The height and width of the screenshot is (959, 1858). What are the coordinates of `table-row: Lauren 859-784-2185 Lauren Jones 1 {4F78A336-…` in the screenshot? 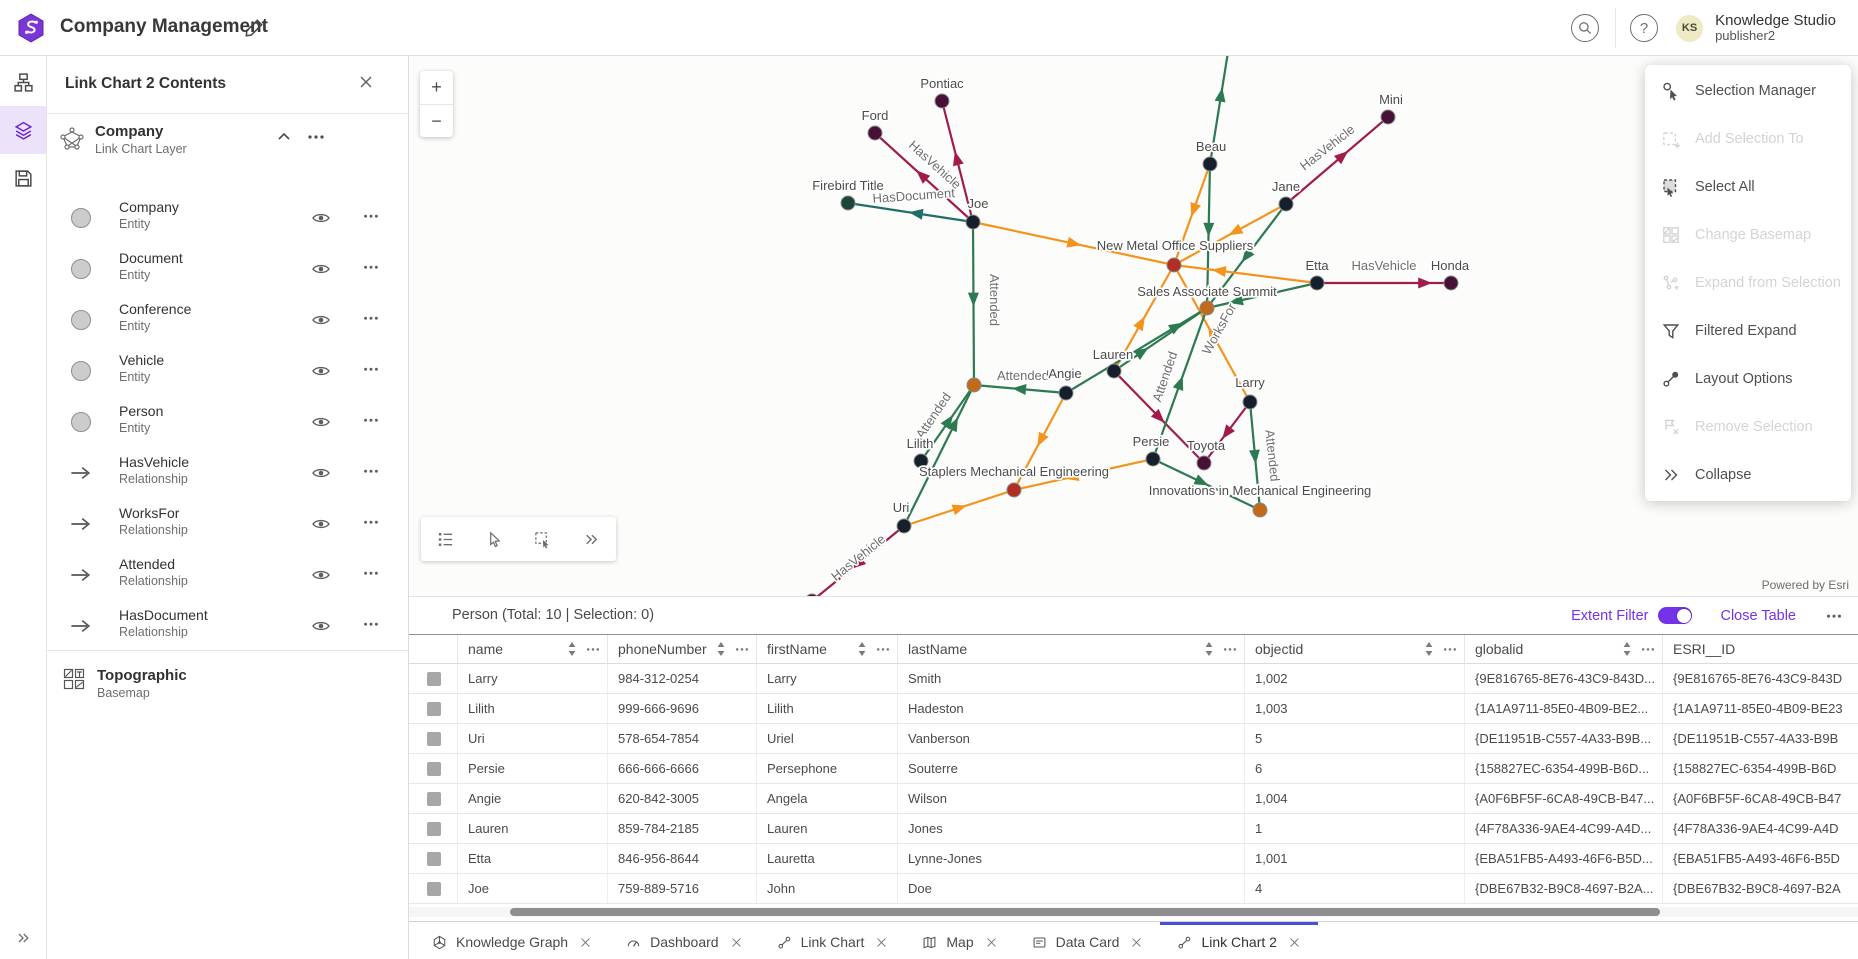 It's located at (1133, 829).